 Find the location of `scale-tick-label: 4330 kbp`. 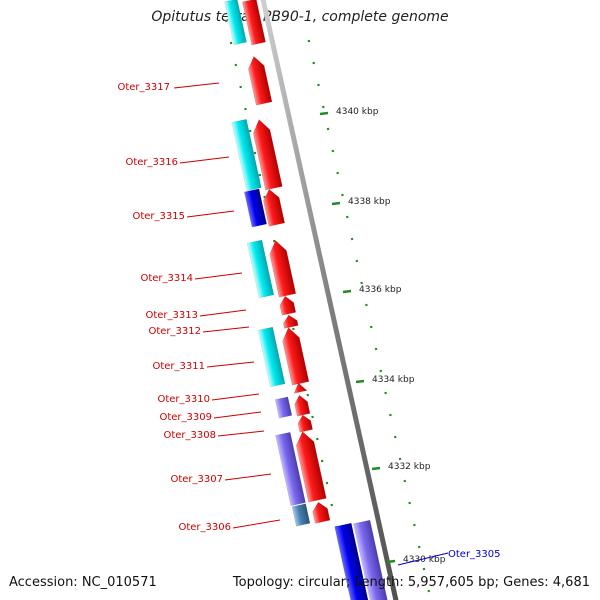

scale-tick-label: 4330 kbp is located at coordinates (424, 560).